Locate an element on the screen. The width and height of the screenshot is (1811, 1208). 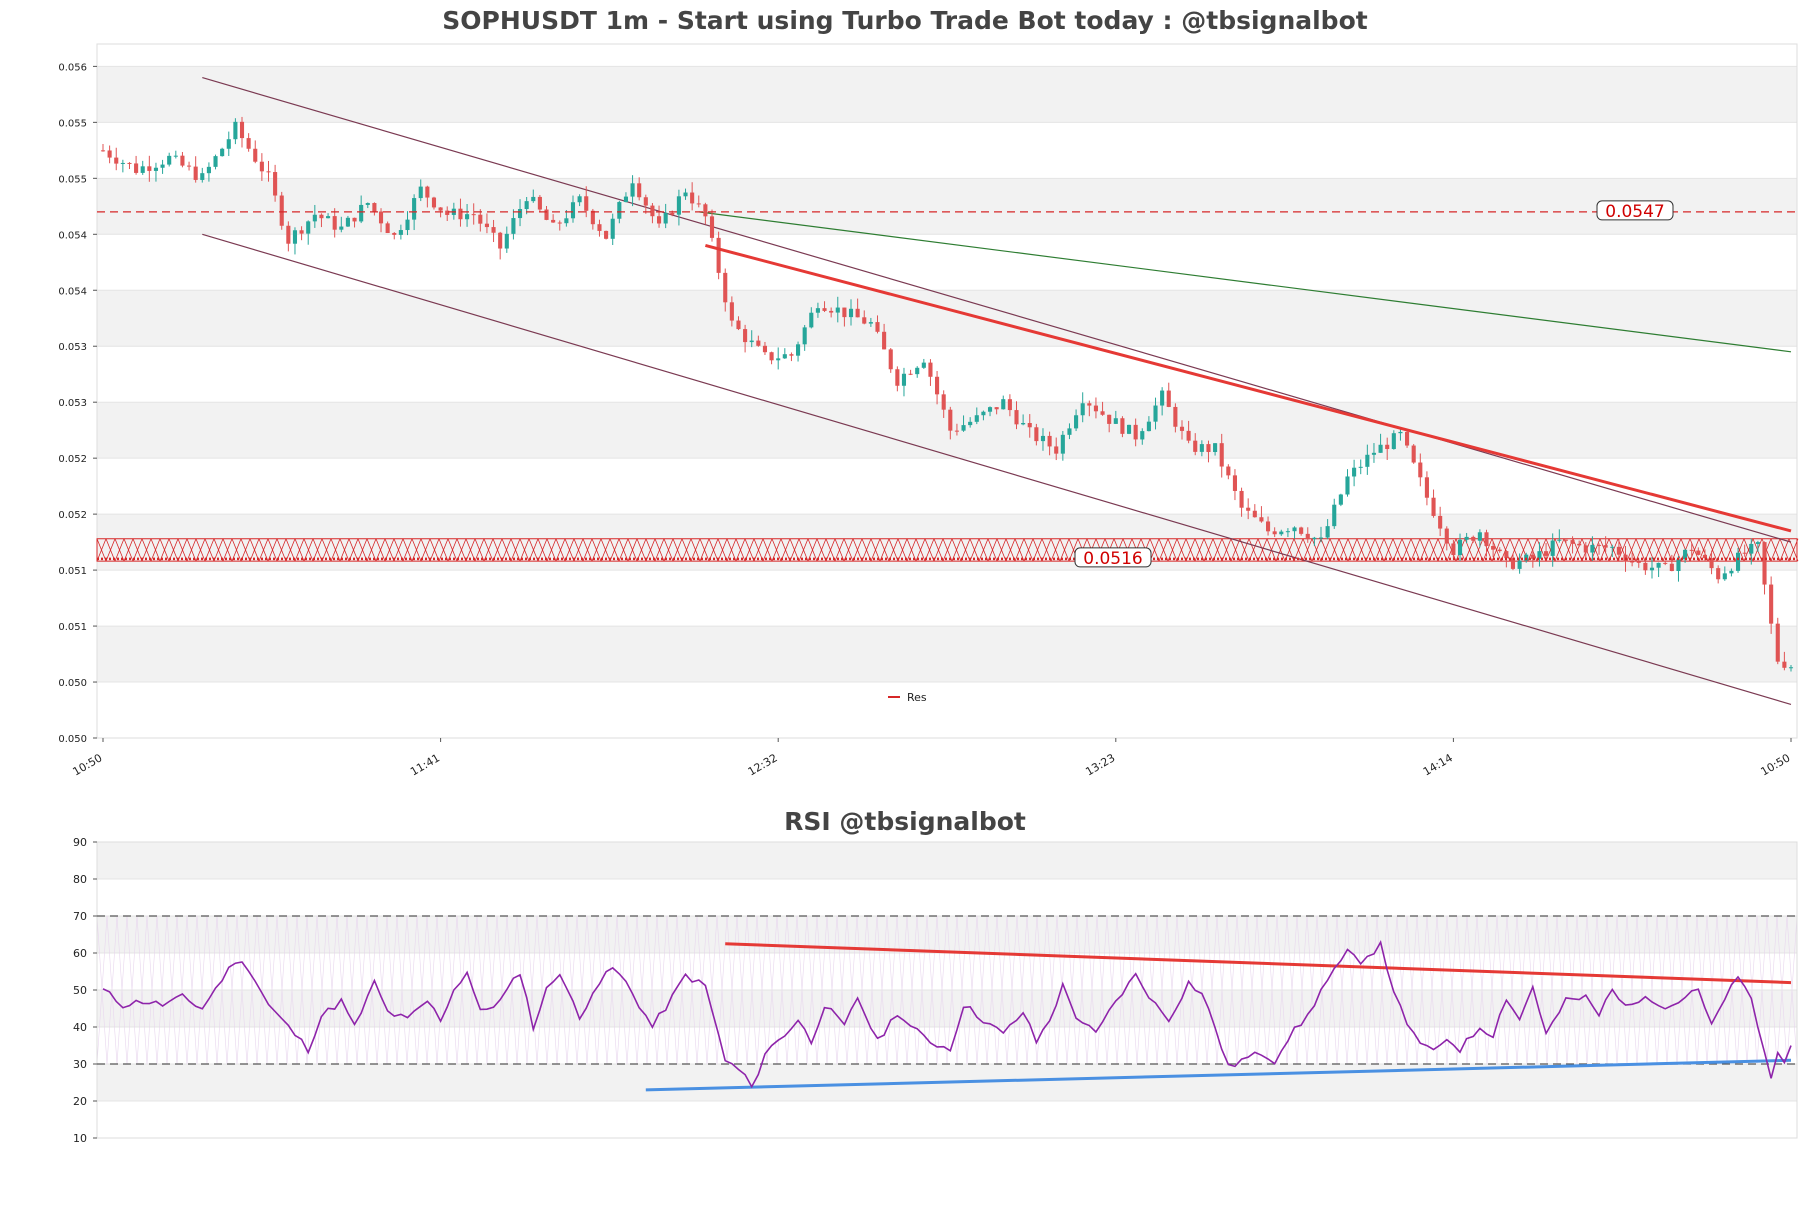
rsi-support-line is located at coordinates (1218, 1075).